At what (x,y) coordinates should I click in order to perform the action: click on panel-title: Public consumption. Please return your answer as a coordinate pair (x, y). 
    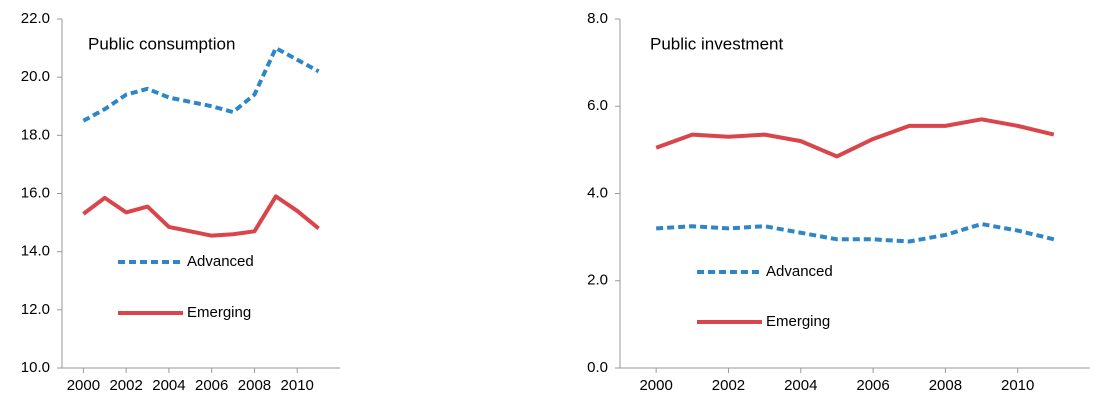
    Looking at the image, I should click on (161, 43).